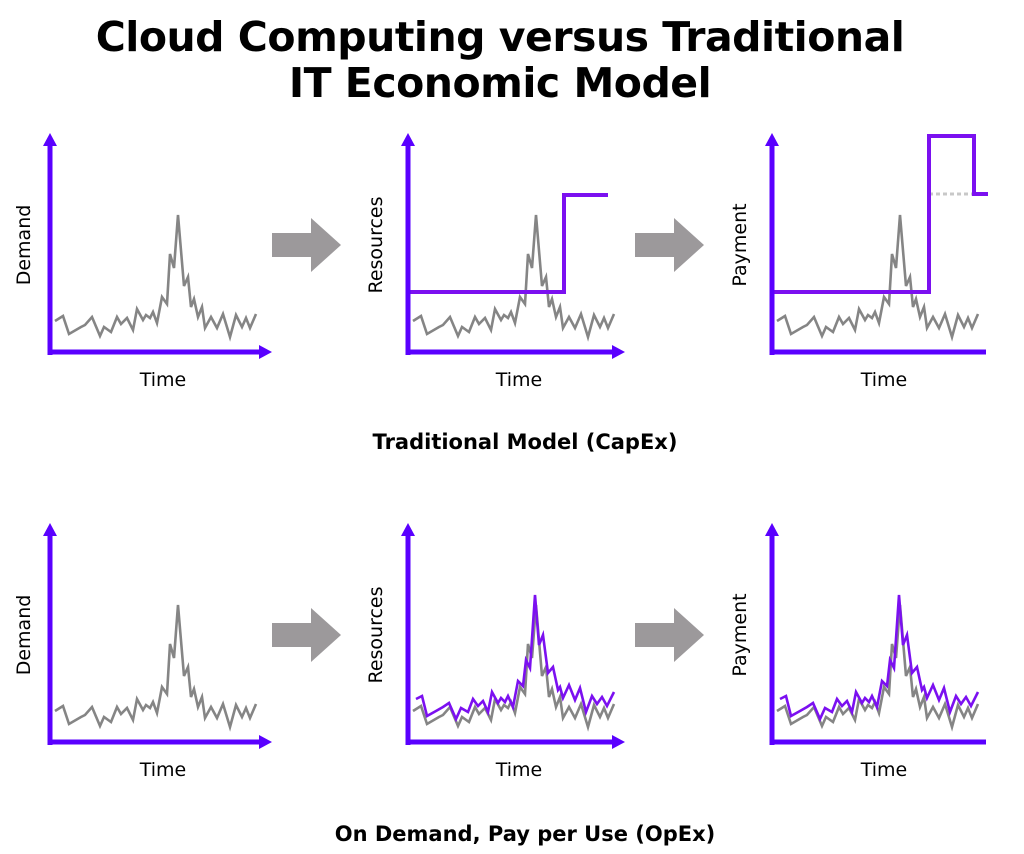  I want to click on payment-line, so click(880, 214).